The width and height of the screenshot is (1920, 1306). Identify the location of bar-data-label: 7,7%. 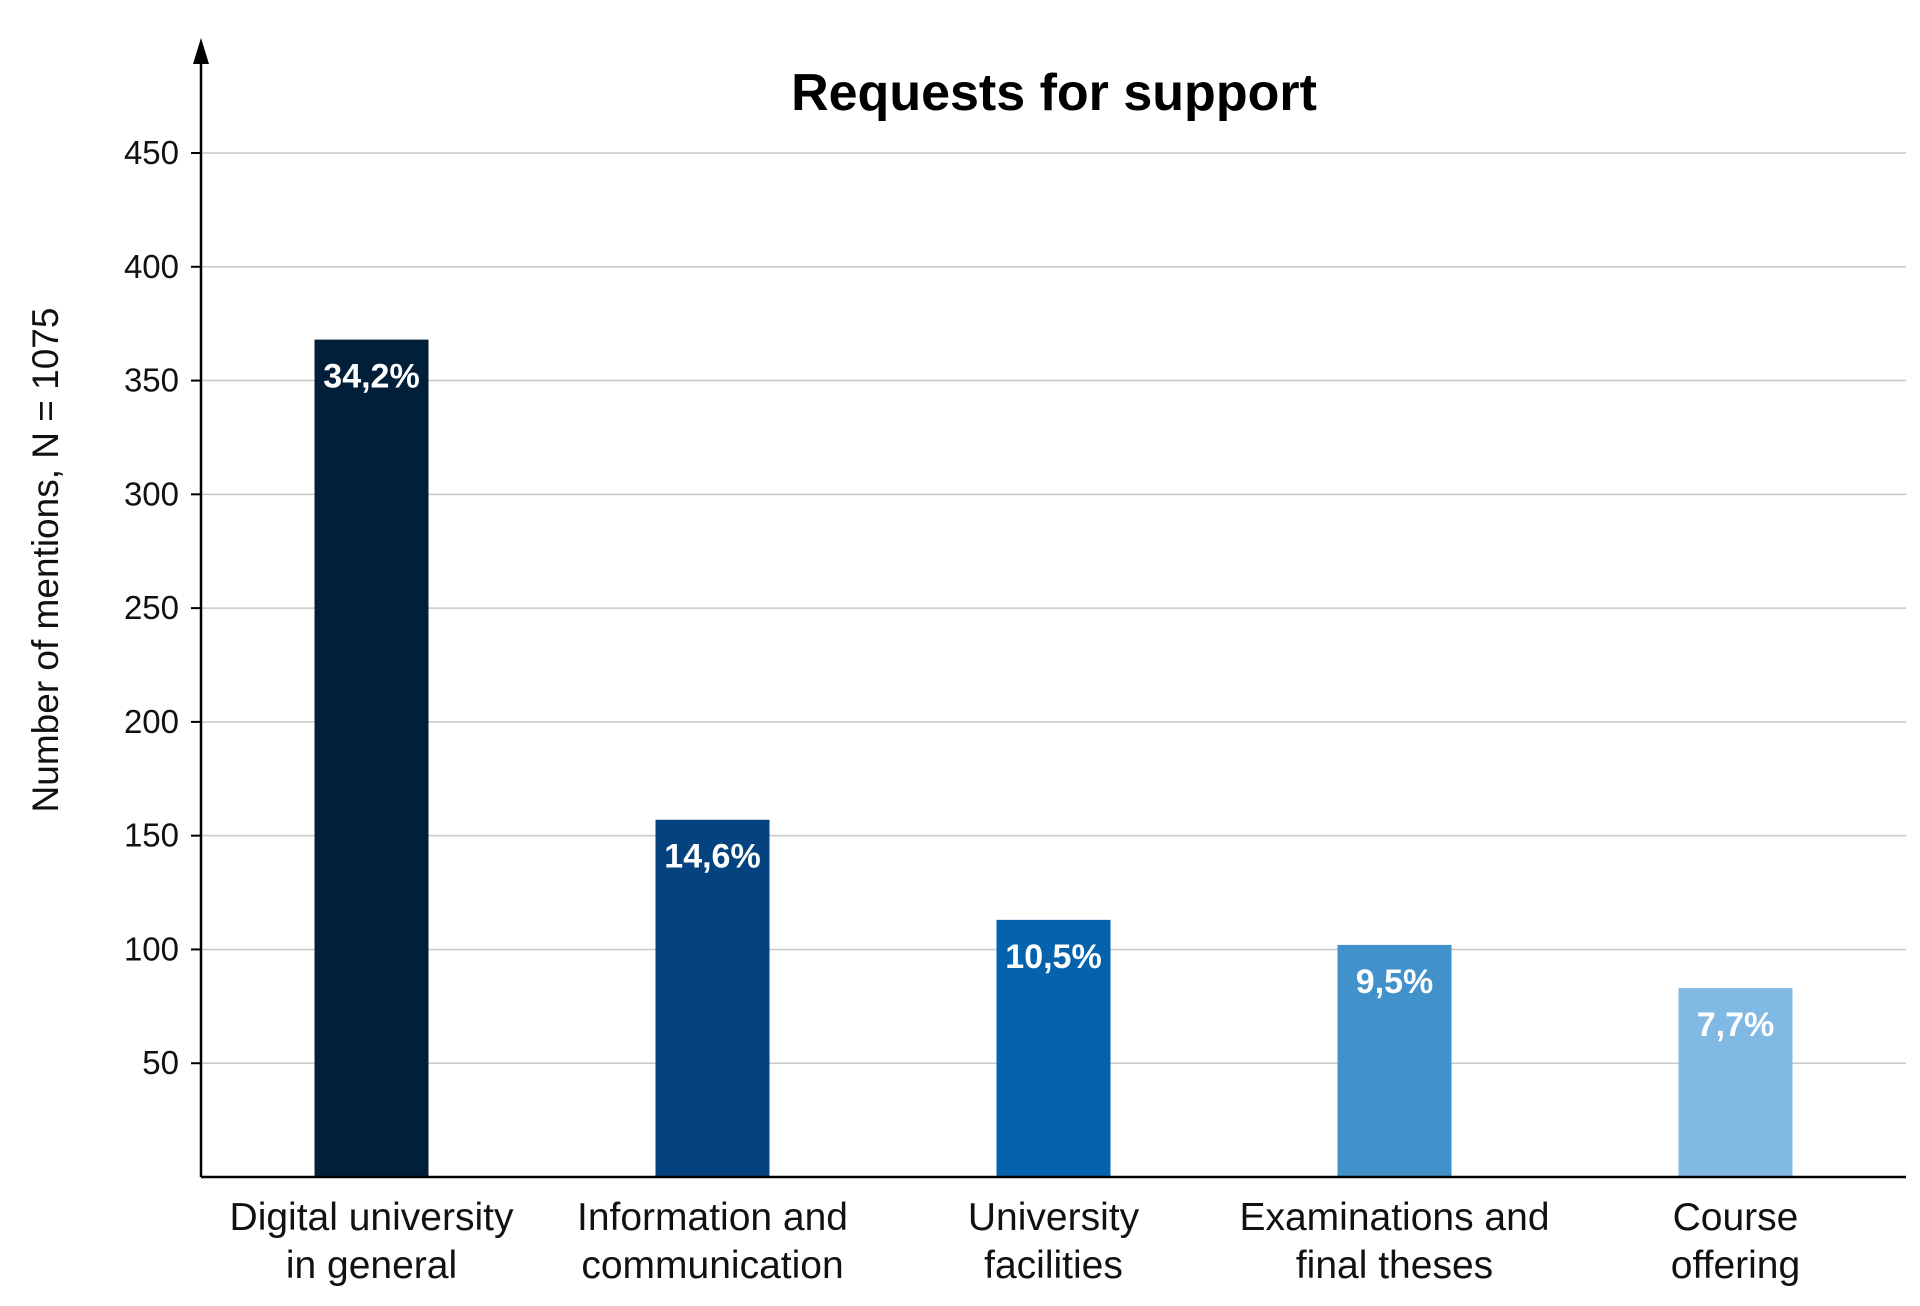
(1736, 1025).